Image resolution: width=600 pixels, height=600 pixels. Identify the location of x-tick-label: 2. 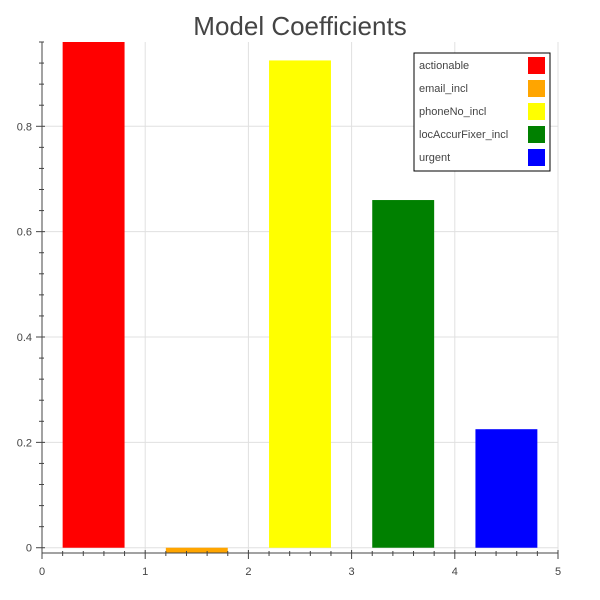
(248, 572).